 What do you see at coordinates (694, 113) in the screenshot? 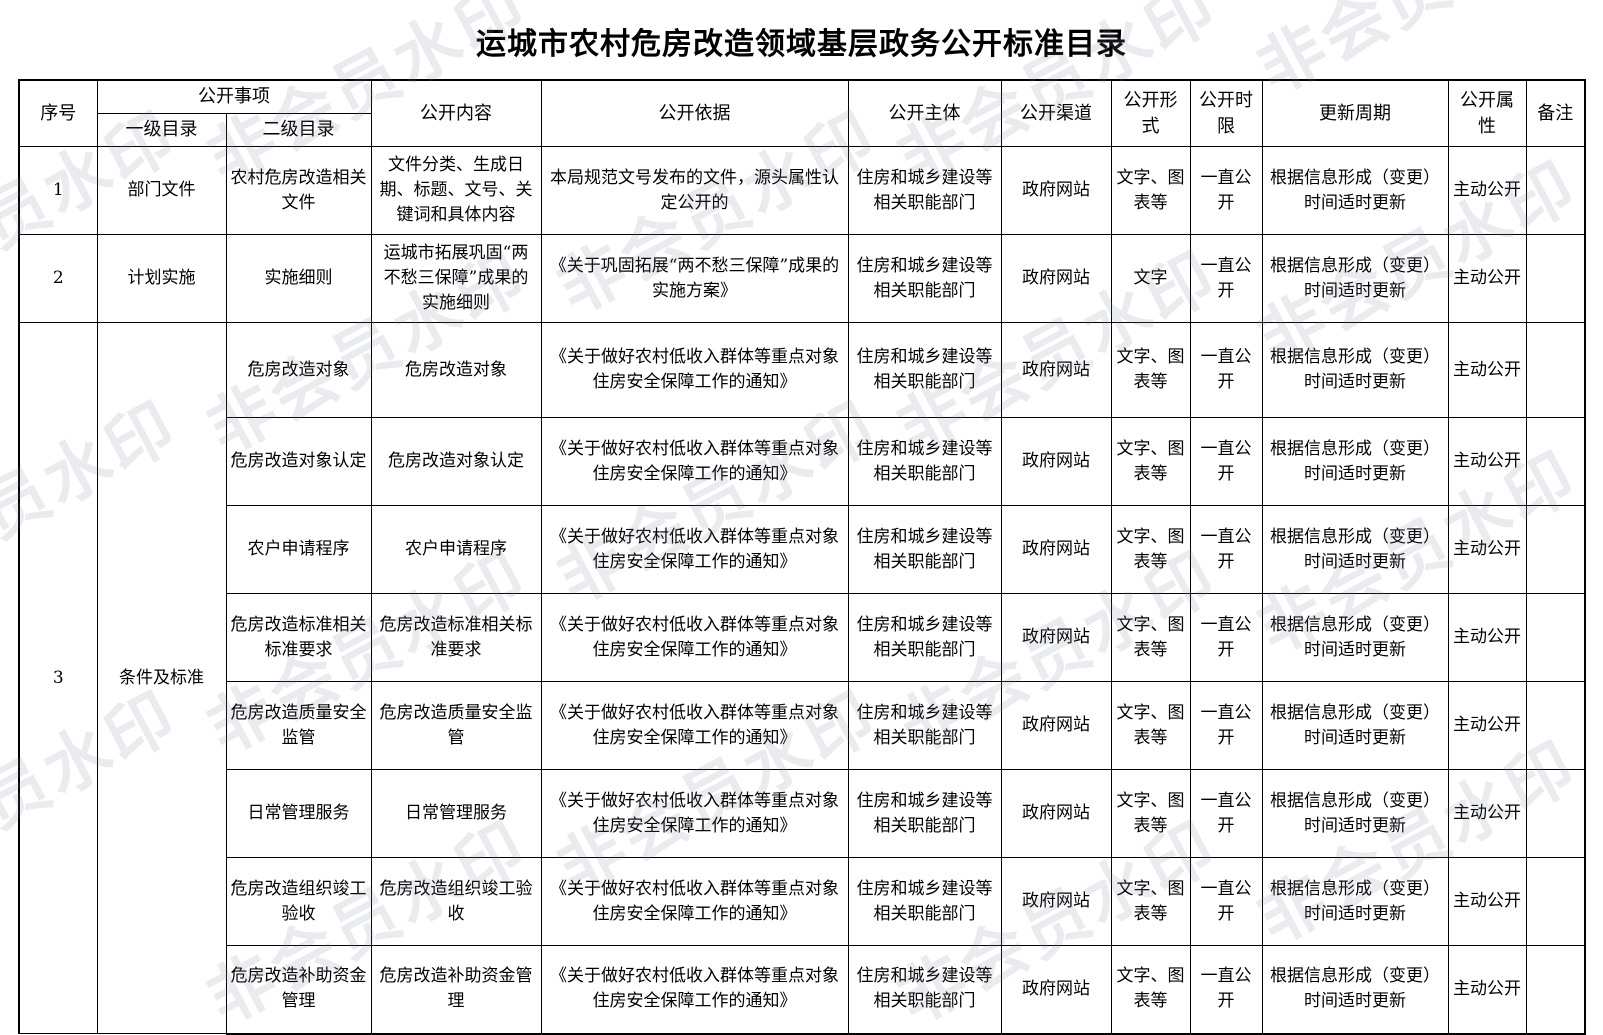
I see `header-basis: 公开依据` at bounding box center [694, 113].